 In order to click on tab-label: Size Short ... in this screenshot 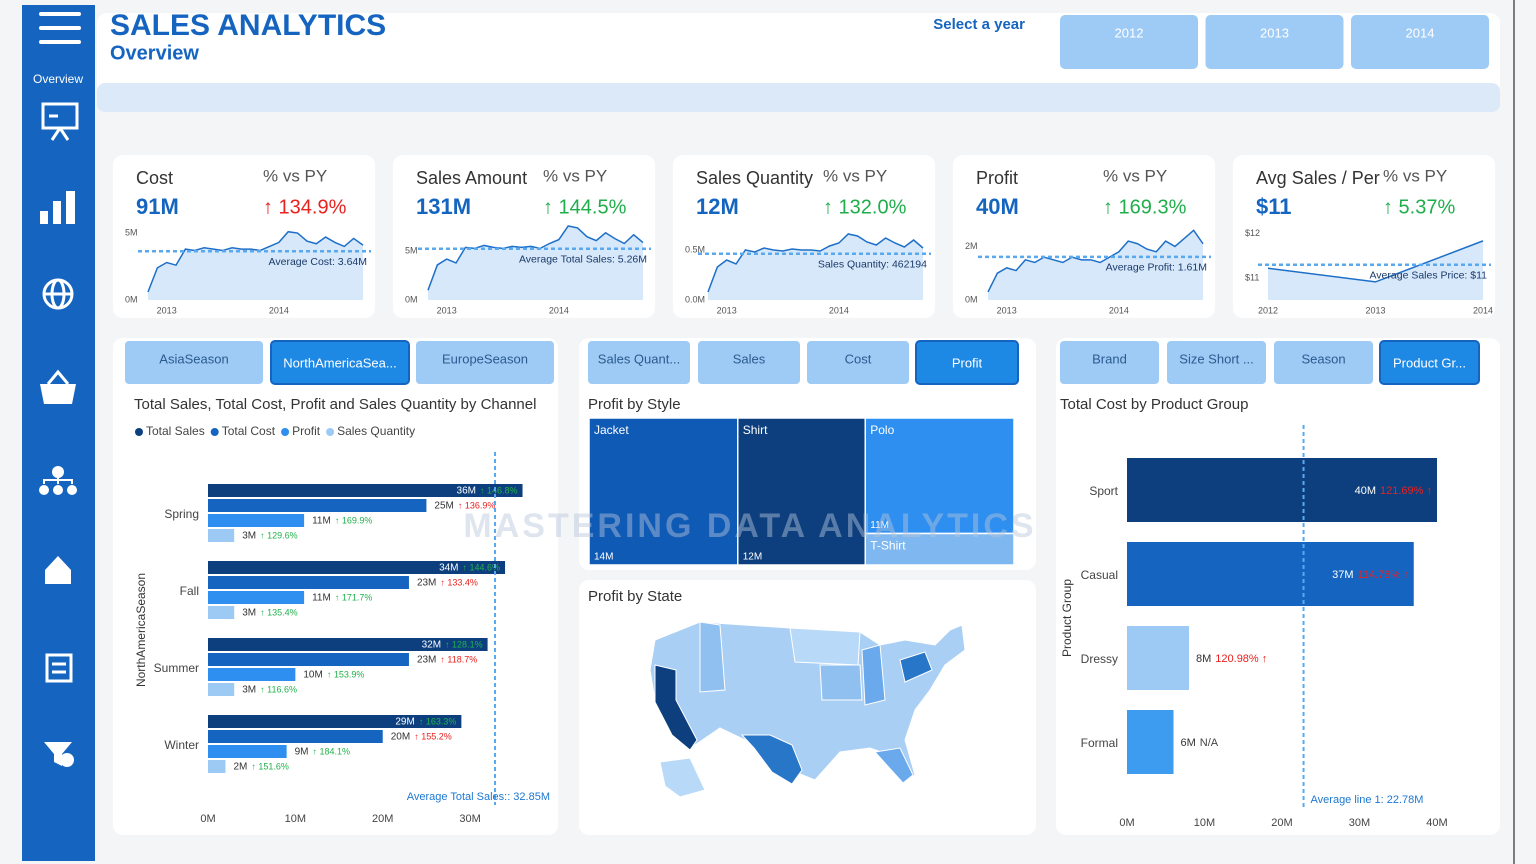, I will do `click(1216, 358)`.